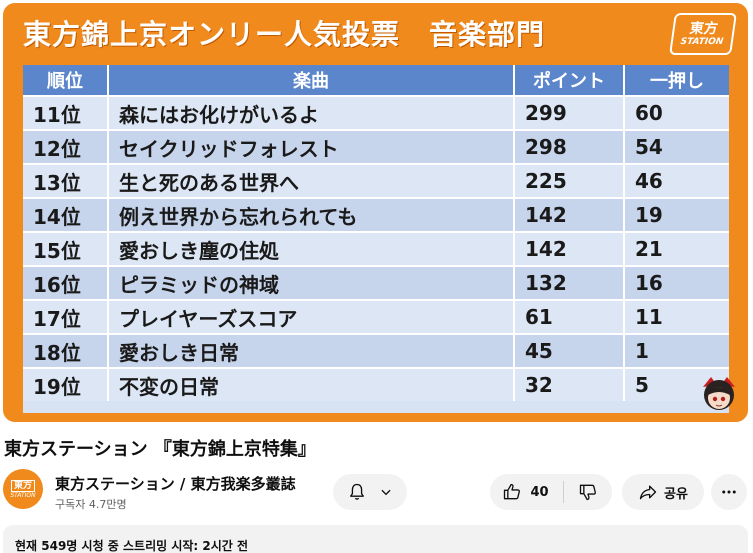 Image resolution: width=753 pixels, height=553 pixels. Describe the element at coordinates (677, 146) in the screenshot. I see `push-cell: 54` at that location.